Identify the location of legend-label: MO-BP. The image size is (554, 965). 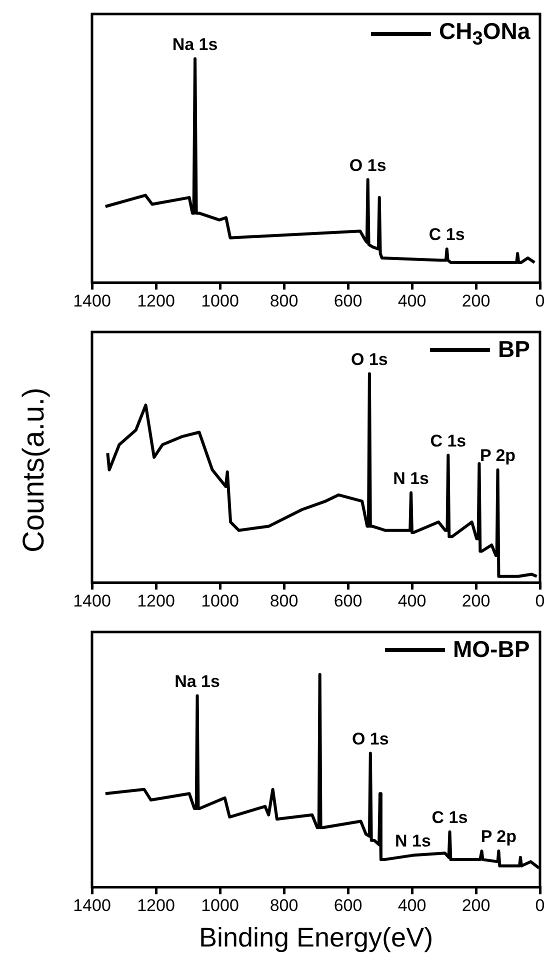
(491, 649).